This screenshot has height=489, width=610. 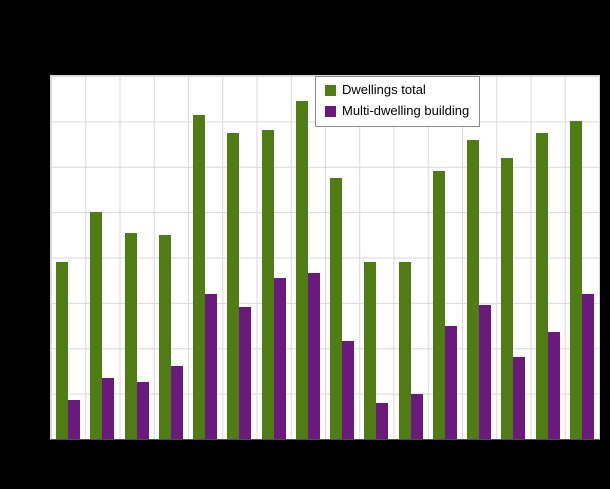 I want to click on legend-item-multi-dwelling-building: Multi-dwelling building, so click(x=397, y=110).